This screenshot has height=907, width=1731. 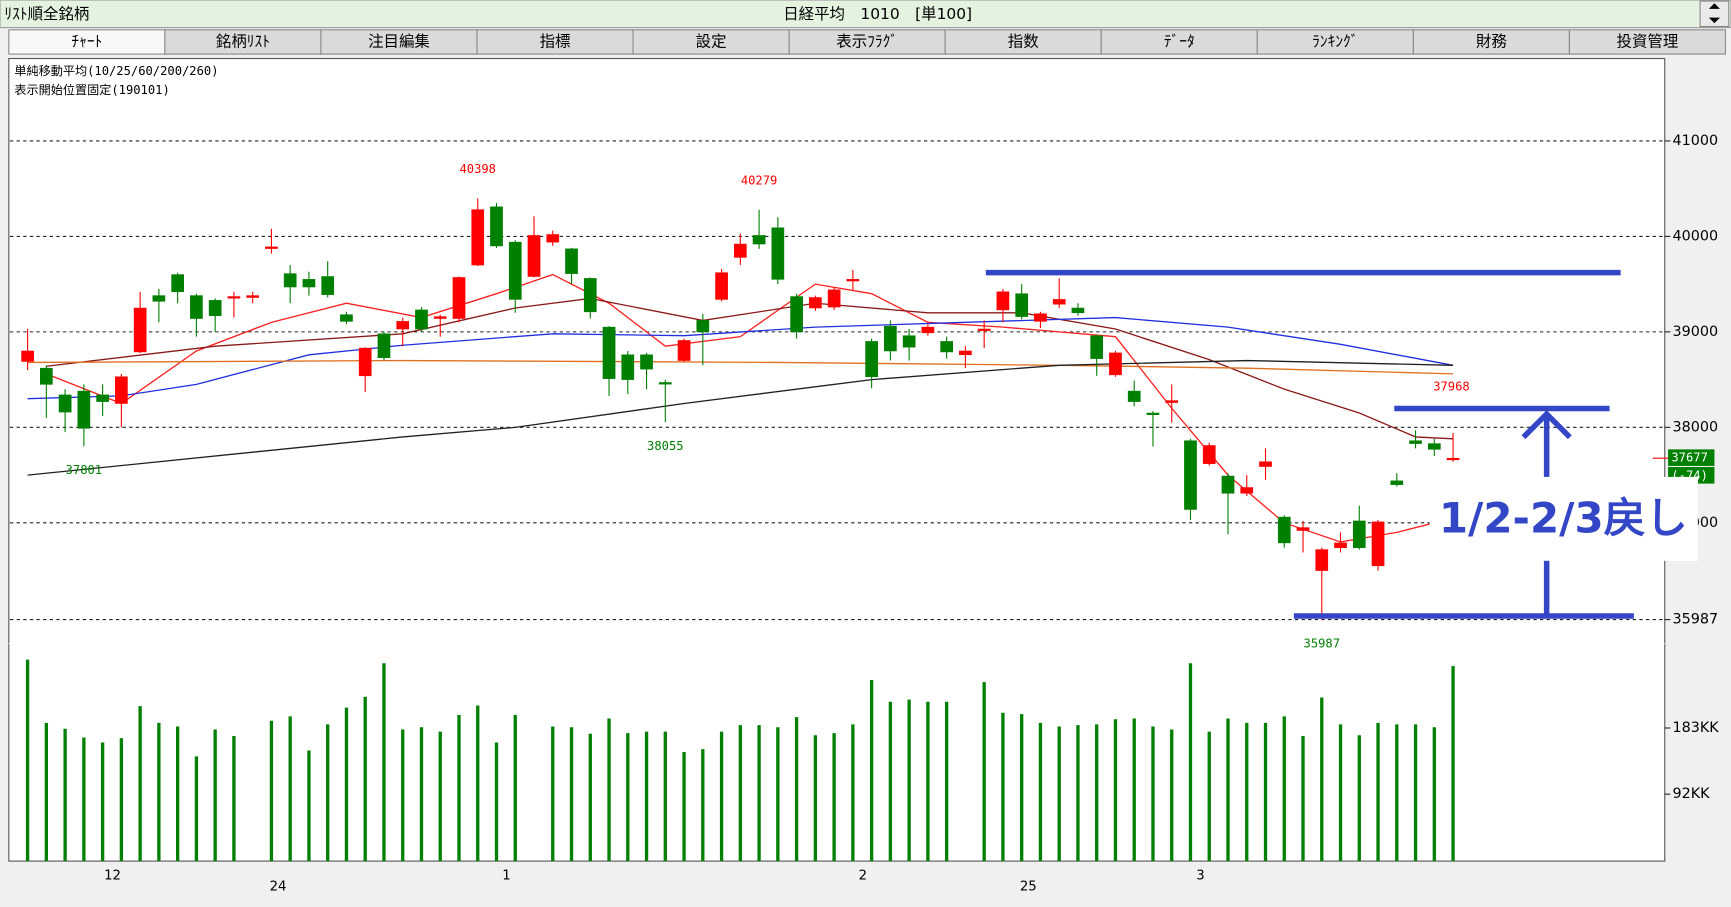 What do you see at coordinates (877, 14) in the screenshot?
I see `stock-title: 日経平均 1010 [単100]` at bounding box center [877, 14].